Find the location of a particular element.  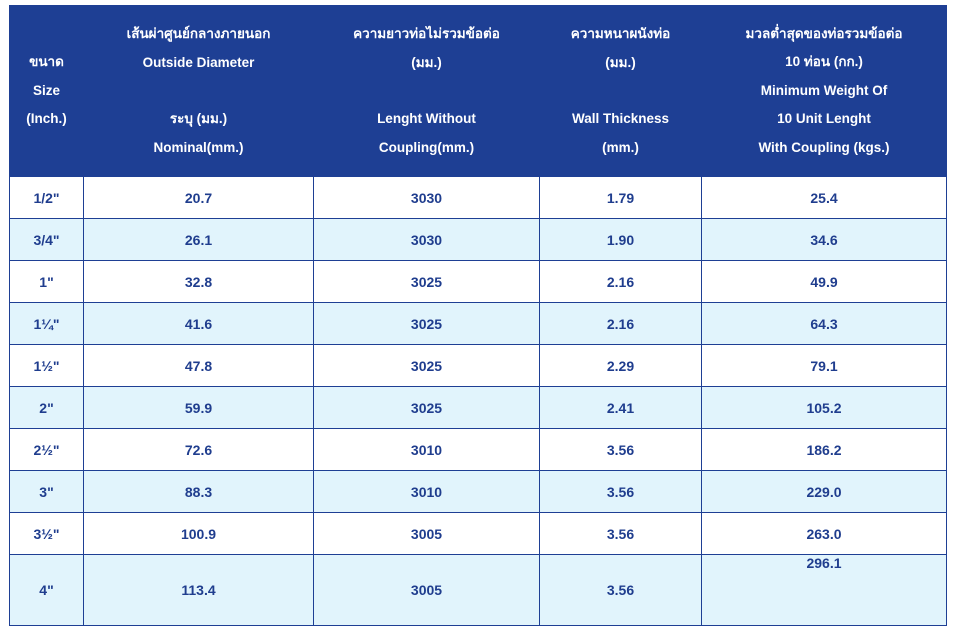

table-row: 2½" 72.6 3010 3.56 186.2 is located at coordinates (478, 449).